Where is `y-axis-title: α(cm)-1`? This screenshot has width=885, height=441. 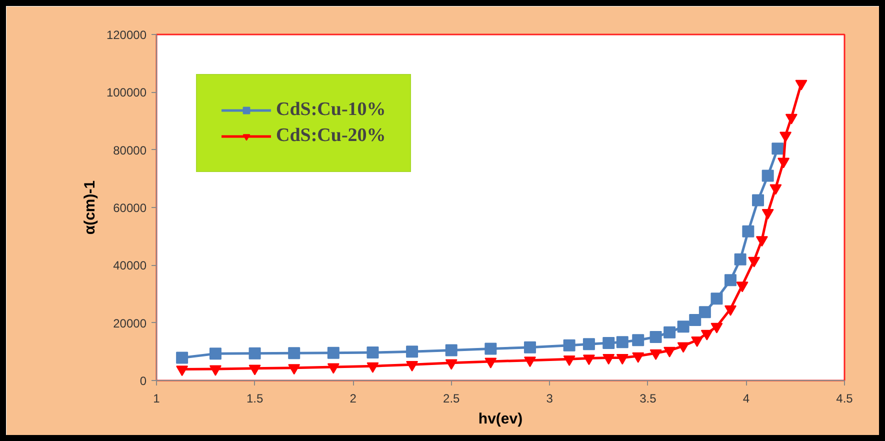
y-axis-title: α(cm)-1 is located at coordinates (89, 207).